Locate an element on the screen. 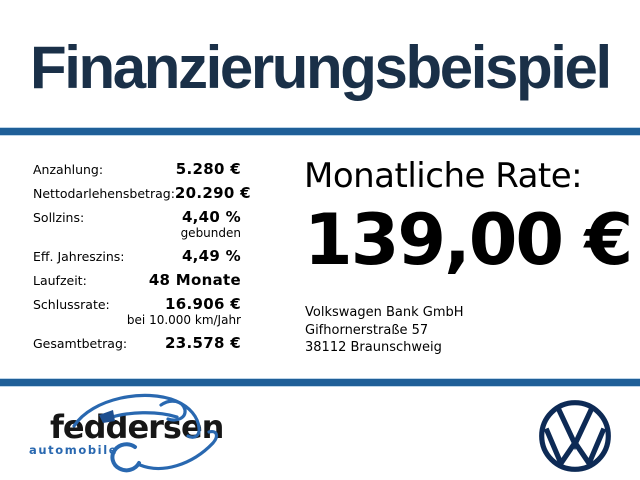 Image resolution: width=640 pixels, height=480 pixels. finance-label: Anzahlung: is located at coordinates (68, 169).